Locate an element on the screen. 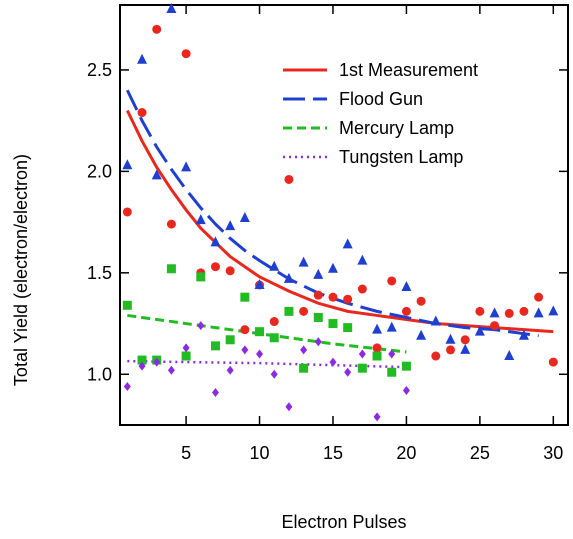  legend-label: Tungsten Lamp is located at coordinates (401, 157).